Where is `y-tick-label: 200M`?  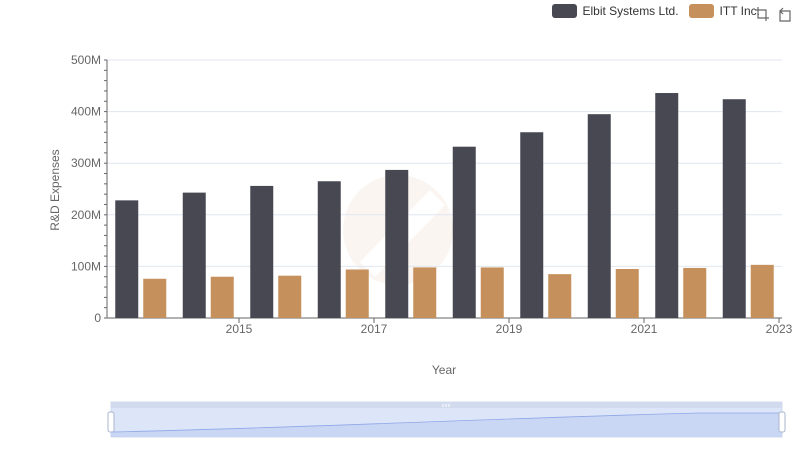
y-tick-label: 200M is located at coordinates (86, 215).